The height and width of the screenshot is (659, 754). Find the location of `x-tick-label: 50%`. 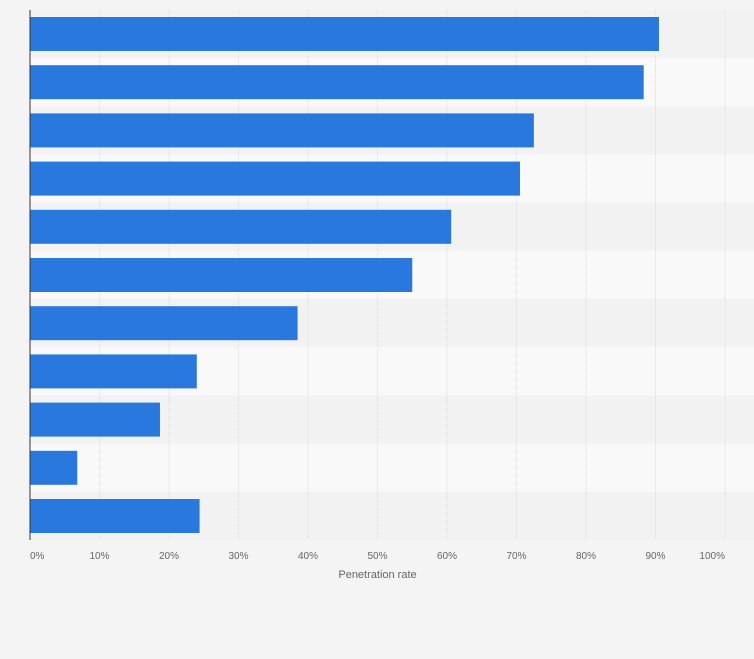

x-tick-label: 50% is located at coordinates (377, 556).